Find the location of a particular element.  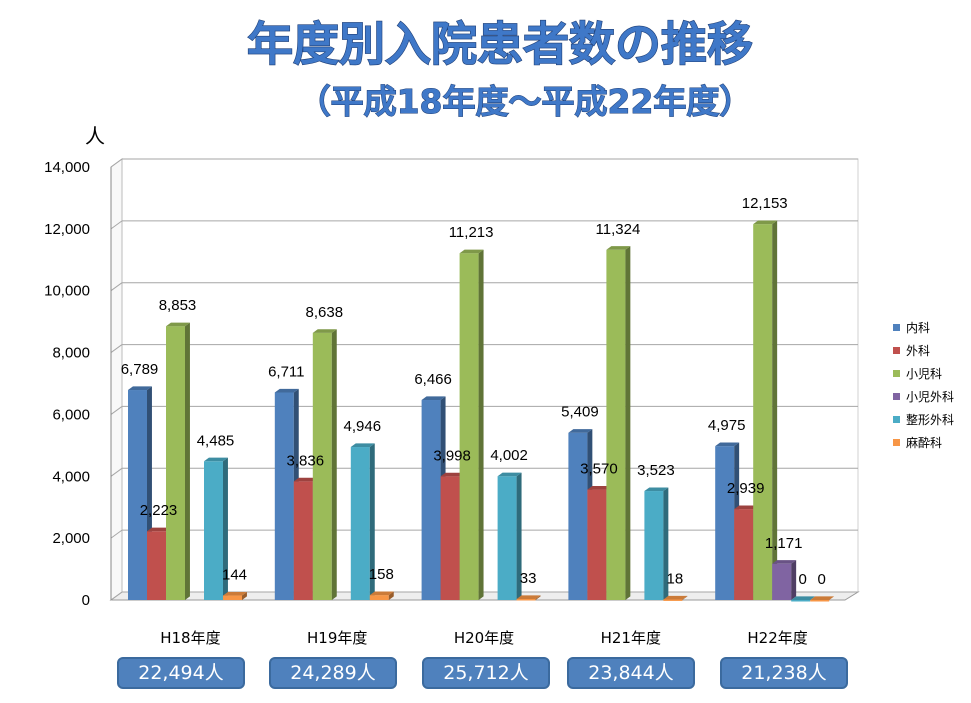

x-category-label: H22年度 is located at coordinates (777, 638).